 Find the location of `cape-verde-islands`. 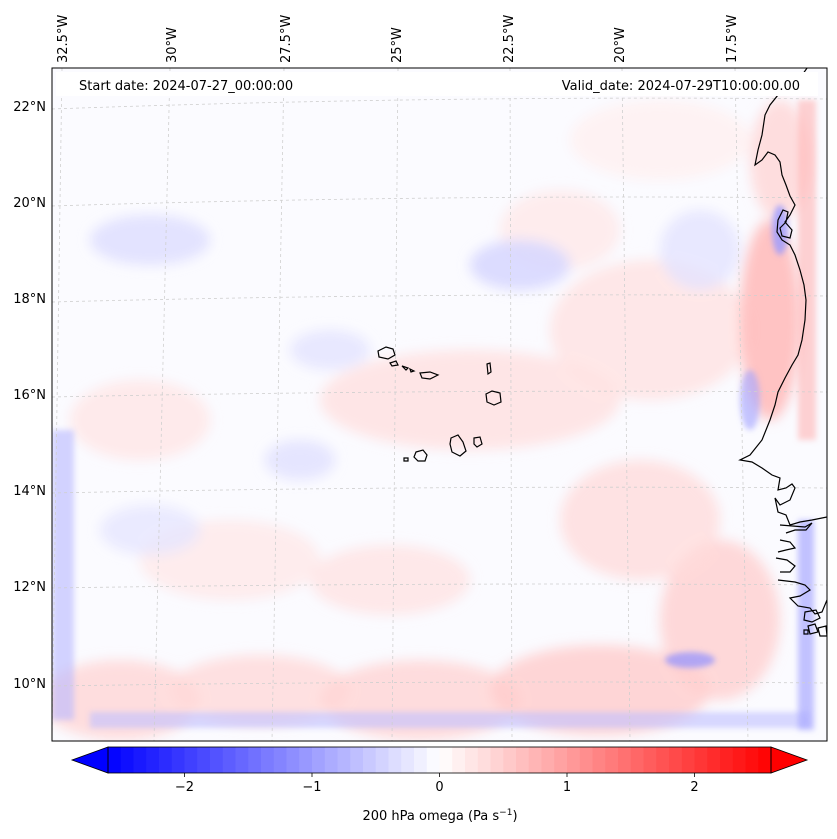

cape-verde-islands is located at coordinates (439, 404).